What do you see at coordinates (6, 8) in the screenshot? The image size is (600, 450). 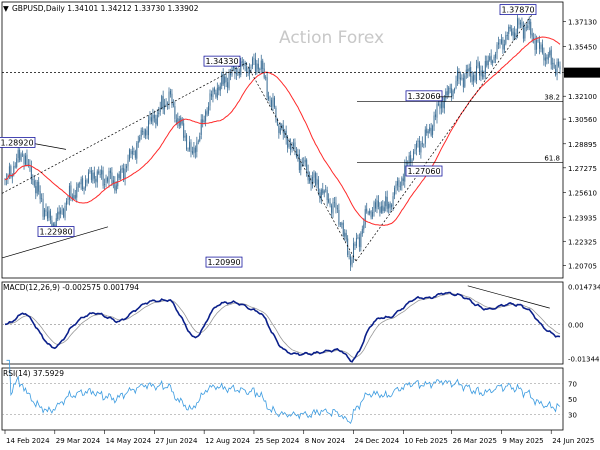 I see `menu-arrow: ▼` at bounding box center [6, 8].